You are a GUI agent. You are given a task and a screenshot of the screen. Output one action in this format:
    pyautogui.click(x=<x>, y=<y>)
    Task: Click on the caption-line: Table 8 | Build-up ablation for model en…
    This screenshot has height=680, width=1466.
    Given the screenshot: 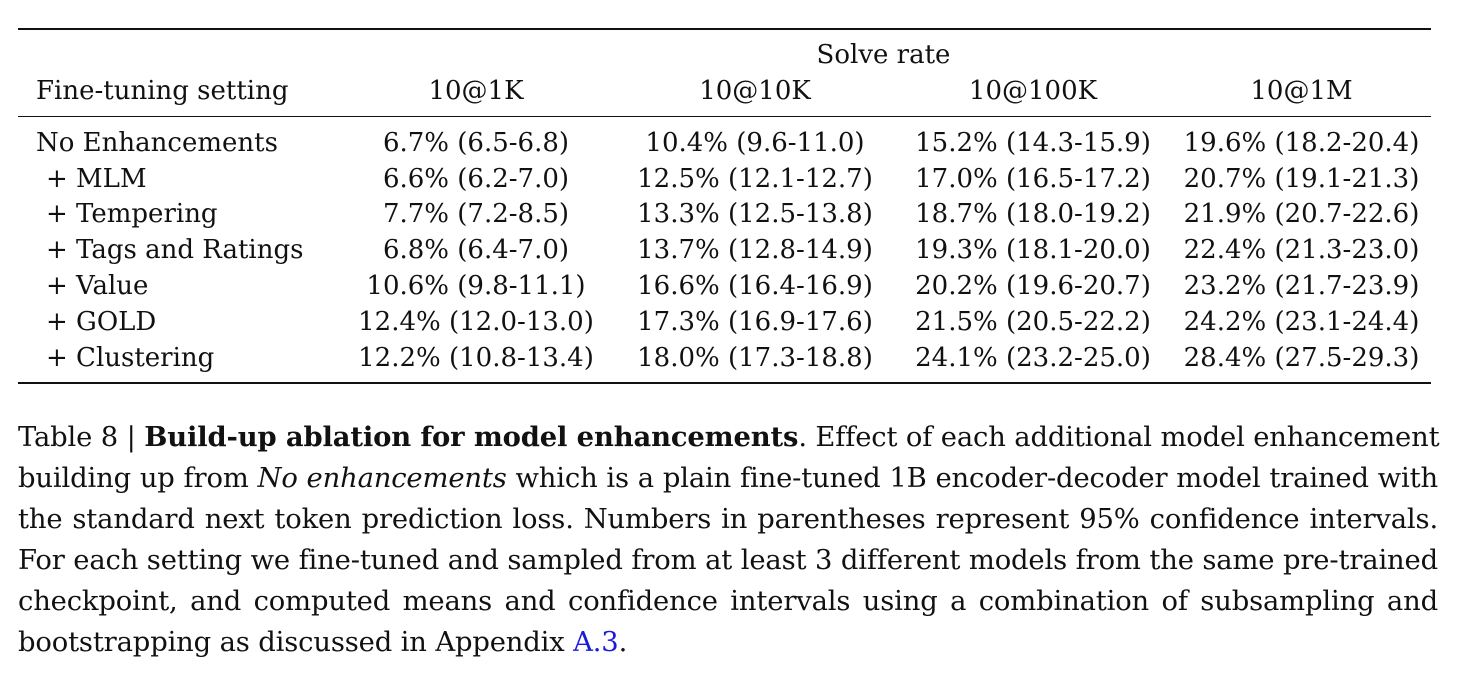 What is the action you would take?
    pyautogui.click(x=729, y=437)
    